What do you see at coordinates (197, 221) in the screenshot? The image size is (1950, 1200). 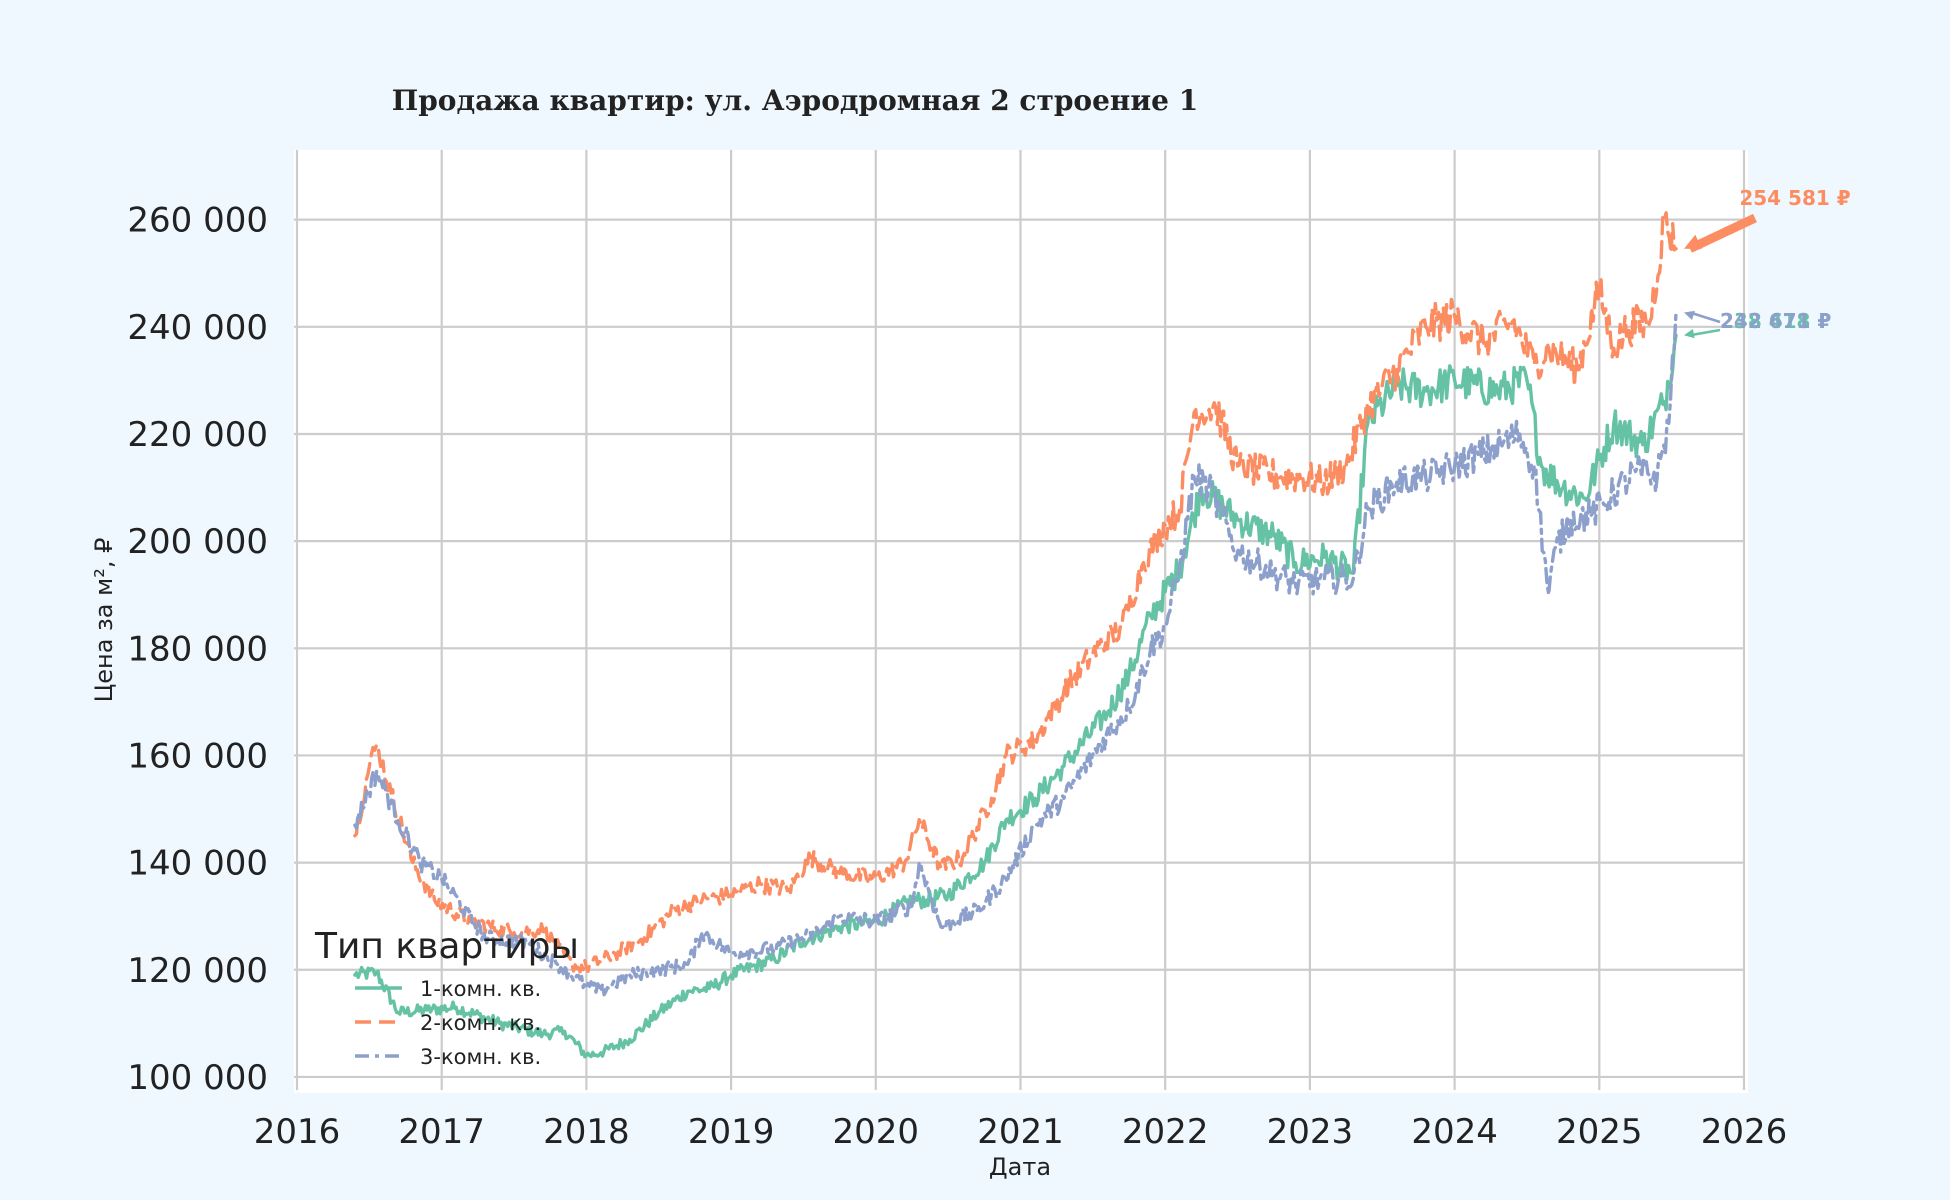 I see `y-tick-label: 260 000` at bounding box center [197, 221].